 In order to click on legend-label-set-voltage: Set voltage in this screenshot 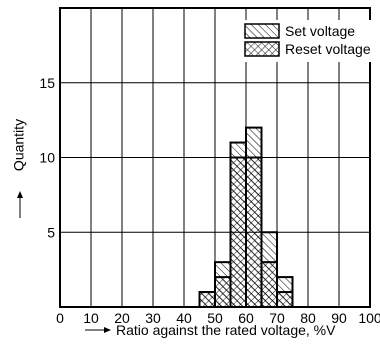, I will do `click(320, 31)`.